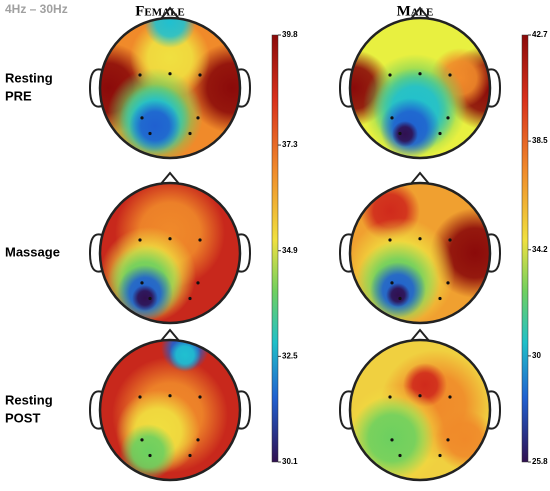 This screenshot has height=491, width=550. Describe the element at coordinates (32, 251) in the screenshot. I see `row-label: Massage` at that location.